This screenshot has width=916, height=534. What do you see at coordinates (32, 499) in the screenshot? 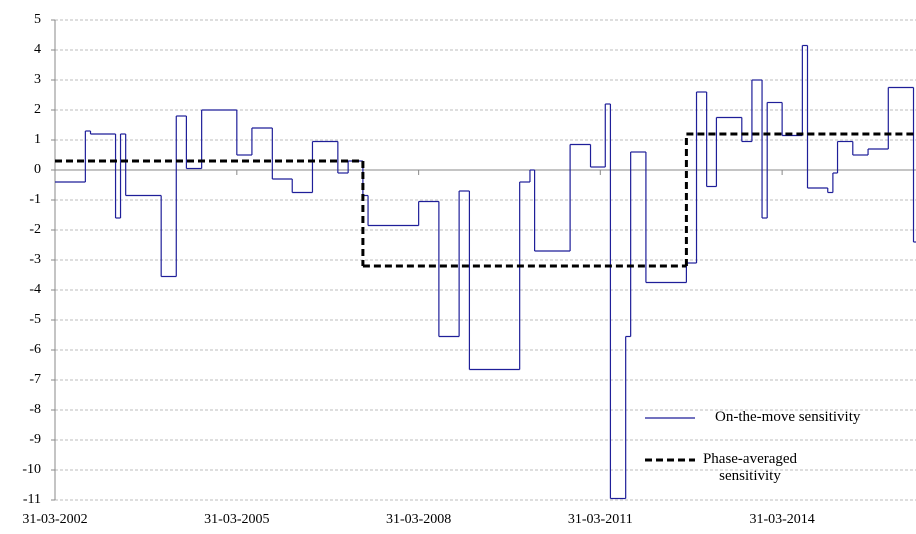
I see `y-tick-label: -11` at bounding box center [32, 499].